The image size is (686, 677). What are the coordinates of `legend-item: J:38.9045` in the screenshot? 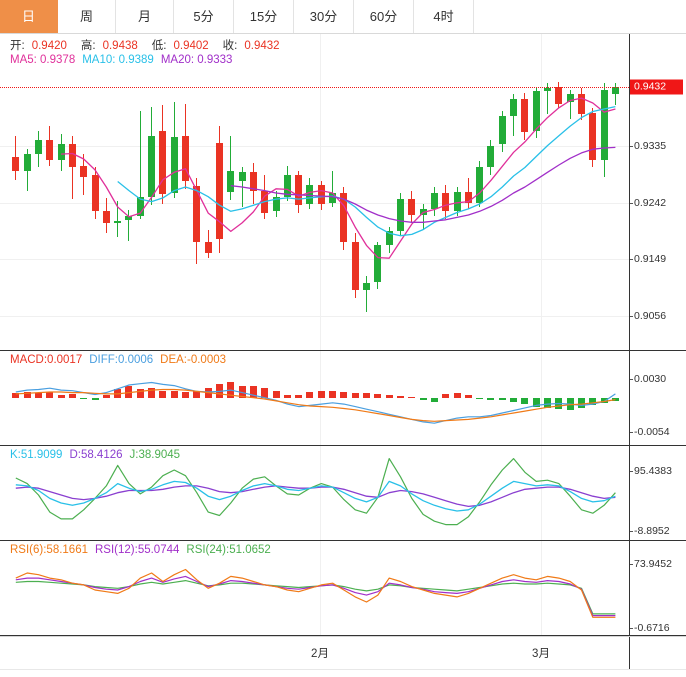 It's located at (155, 455).